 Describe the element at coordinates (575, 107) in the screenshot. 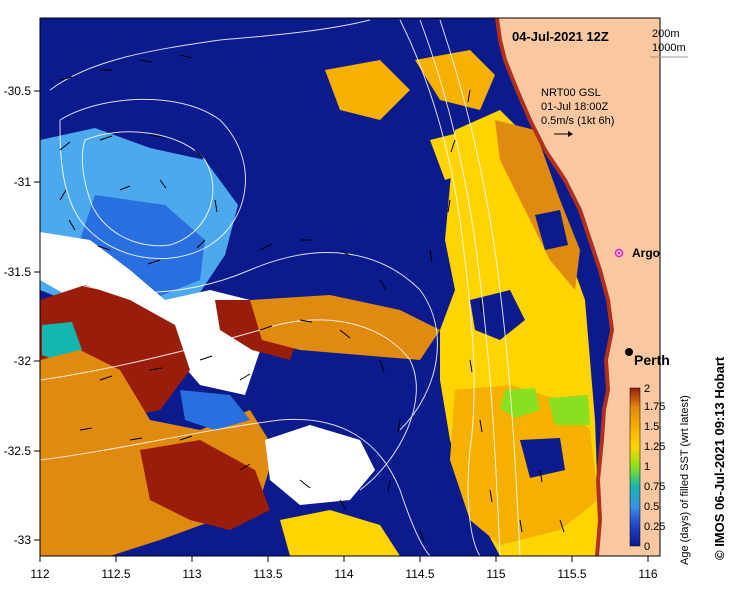

I see `current-date-label: 01-Jul 18:00Z` at that location.